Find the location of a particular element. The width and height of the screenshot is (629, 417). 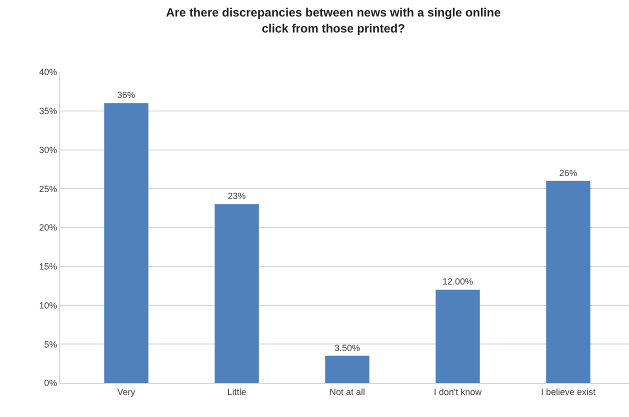

x-tick-label: I believe exist is located at coordinates (568, 391).